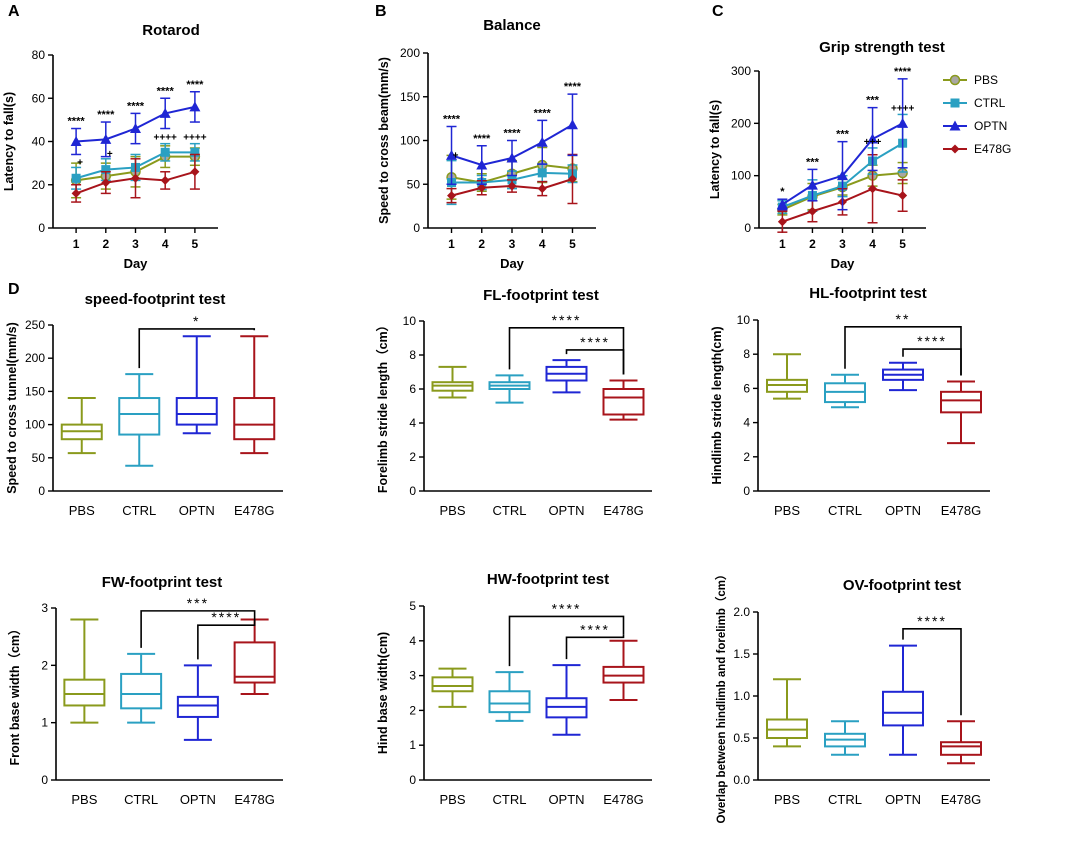 The image size is (1084, 851). I want to click on y-tick-label: 2.0, so click(741, 612).